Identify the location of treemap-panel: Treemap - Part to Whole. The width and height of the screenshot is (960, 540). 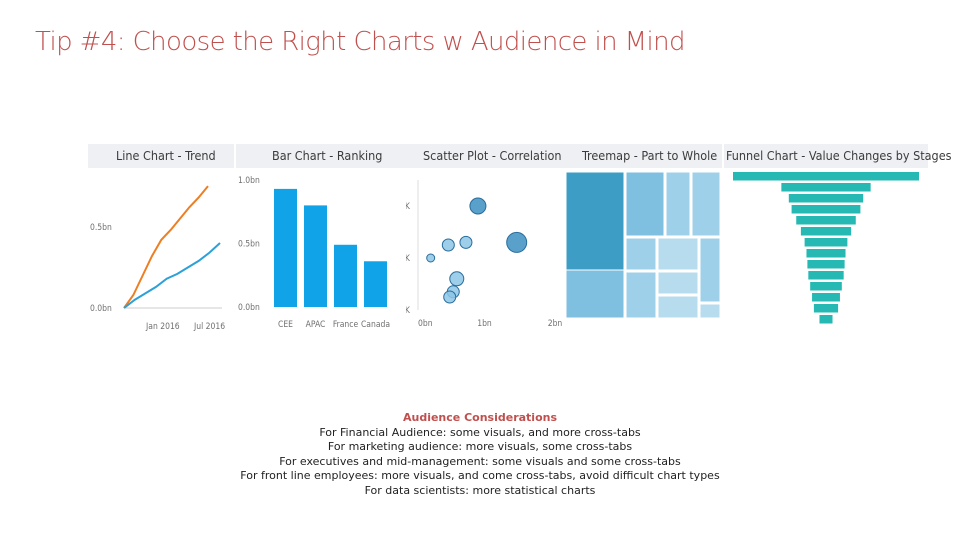
(644, 244).